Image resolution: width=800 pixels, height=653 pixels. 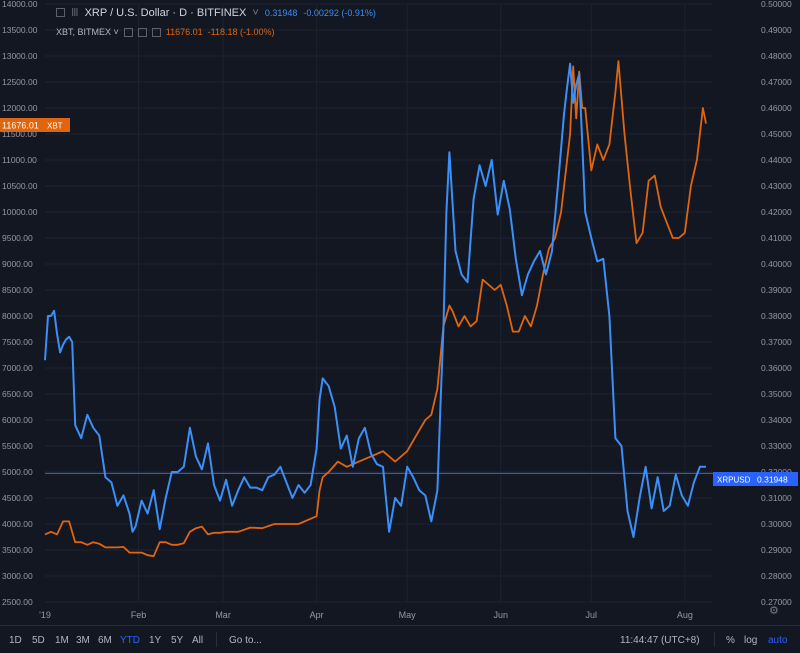 I want to click on overlay-price: 11676.01, so click(x=184, y=32).